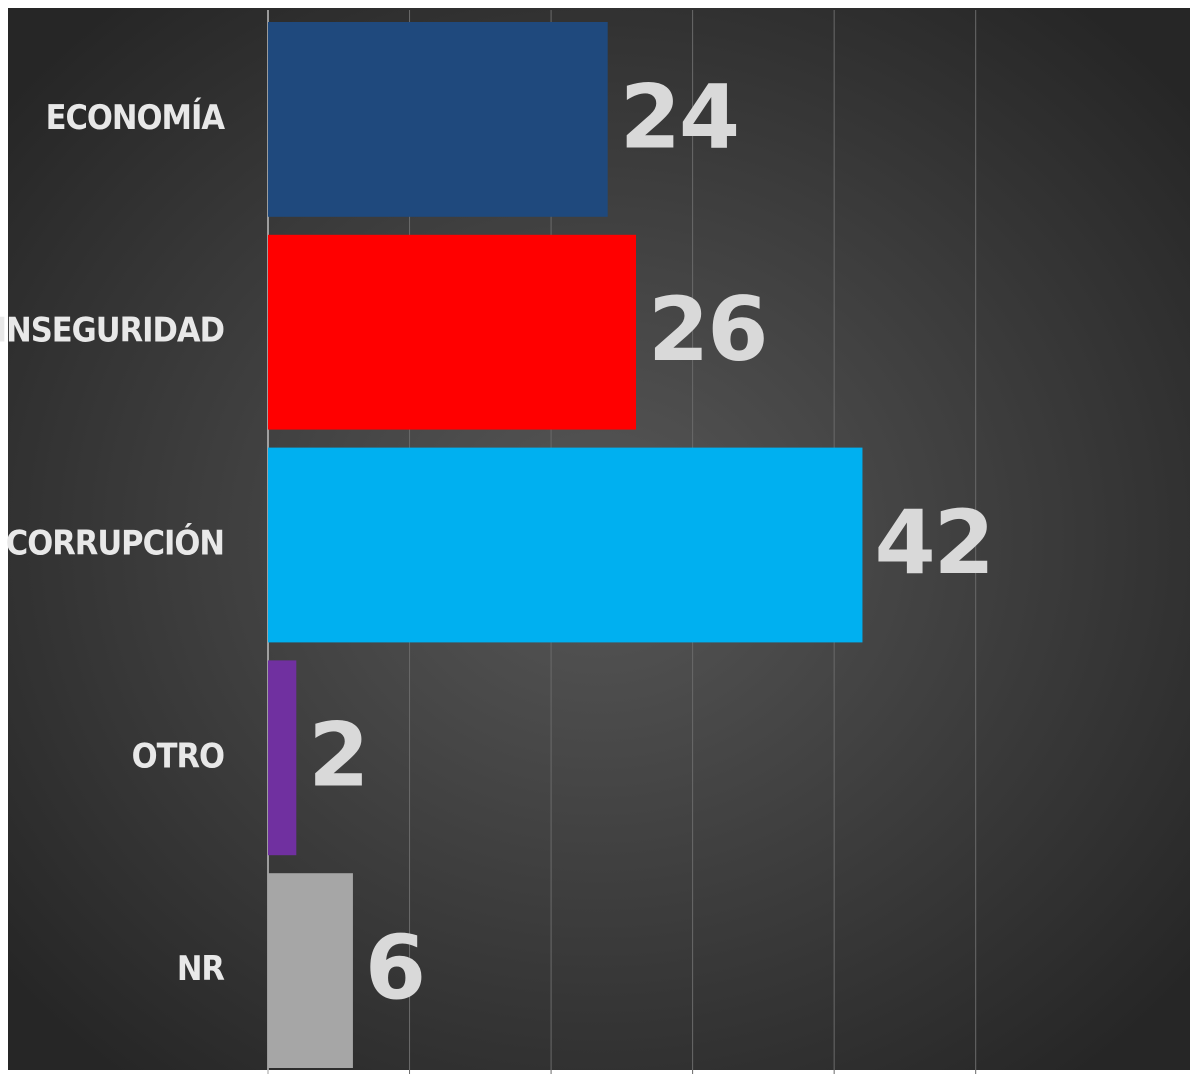  Describe the element at coordinates (394, 968) in the screenshot. I see `value-label: 6` at that location.